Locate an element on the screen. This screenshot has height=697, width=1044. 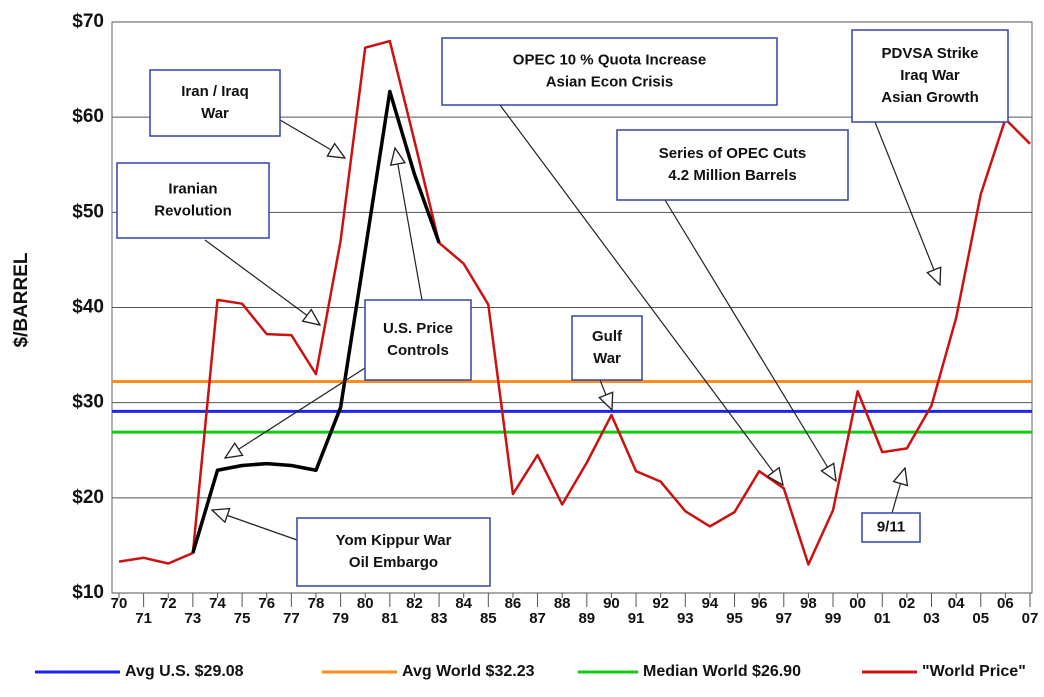
x-tick-label: 81 is located at coordinates (389, 618).